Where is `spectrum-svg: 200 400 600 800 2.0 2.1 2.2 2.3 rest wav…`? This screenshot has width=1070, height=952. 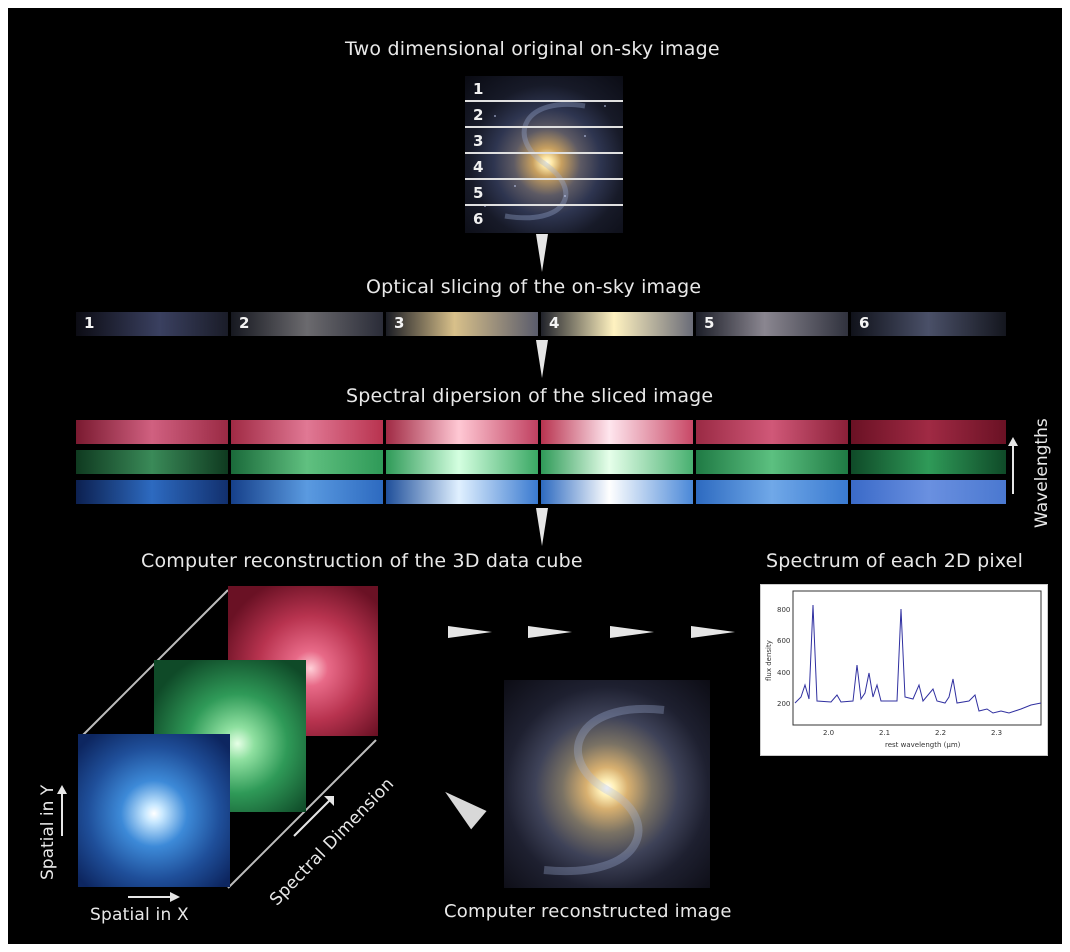 spectrum-svg: 200 400 600 800 2.0 2.1 2.2 2.3 rest wav… is located at coordinates (903, 669).